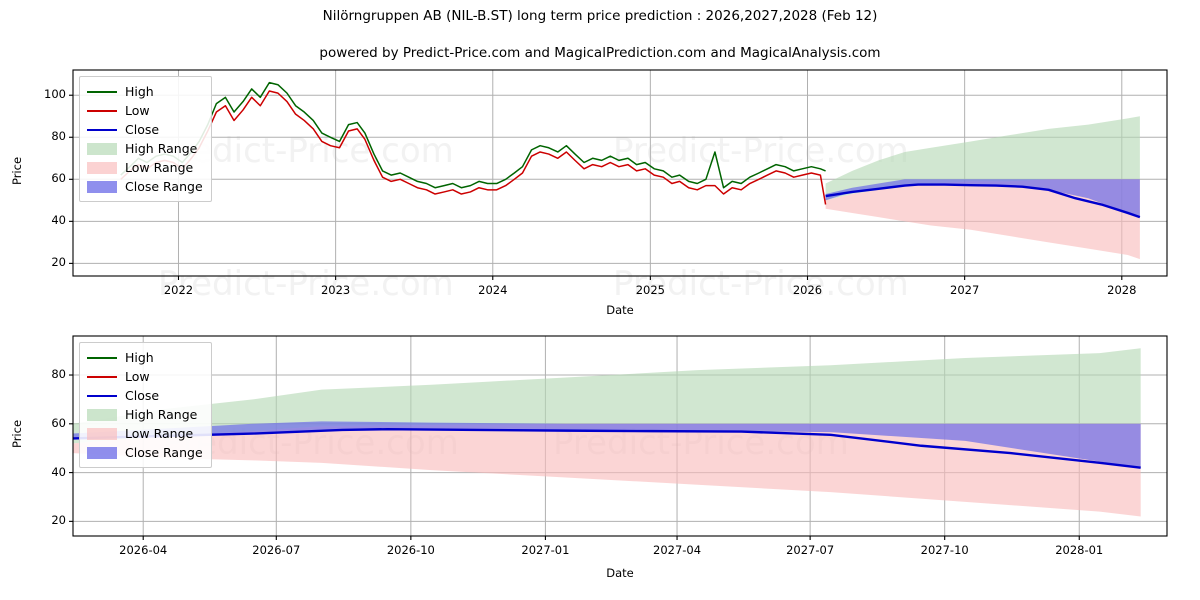  I want to click on bottom-x-axis-label: Date, so click(620, 573).